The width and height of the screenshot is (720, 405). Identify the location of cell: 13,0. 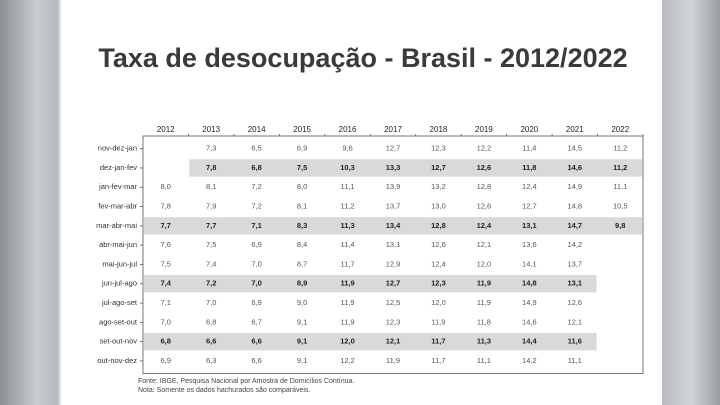
(438, 206).